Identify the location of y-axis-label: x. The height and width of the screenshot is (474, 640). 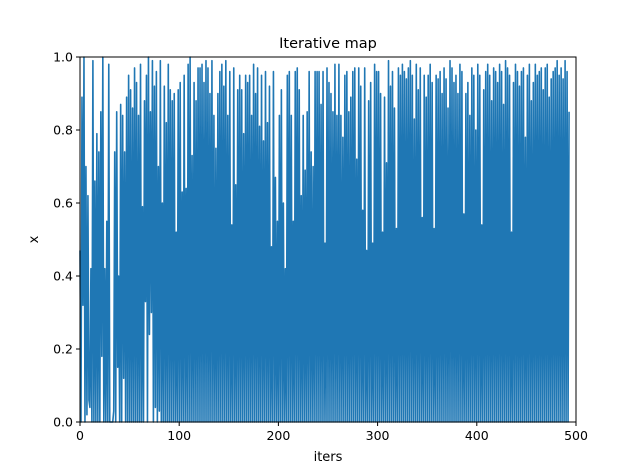
(34, 239).